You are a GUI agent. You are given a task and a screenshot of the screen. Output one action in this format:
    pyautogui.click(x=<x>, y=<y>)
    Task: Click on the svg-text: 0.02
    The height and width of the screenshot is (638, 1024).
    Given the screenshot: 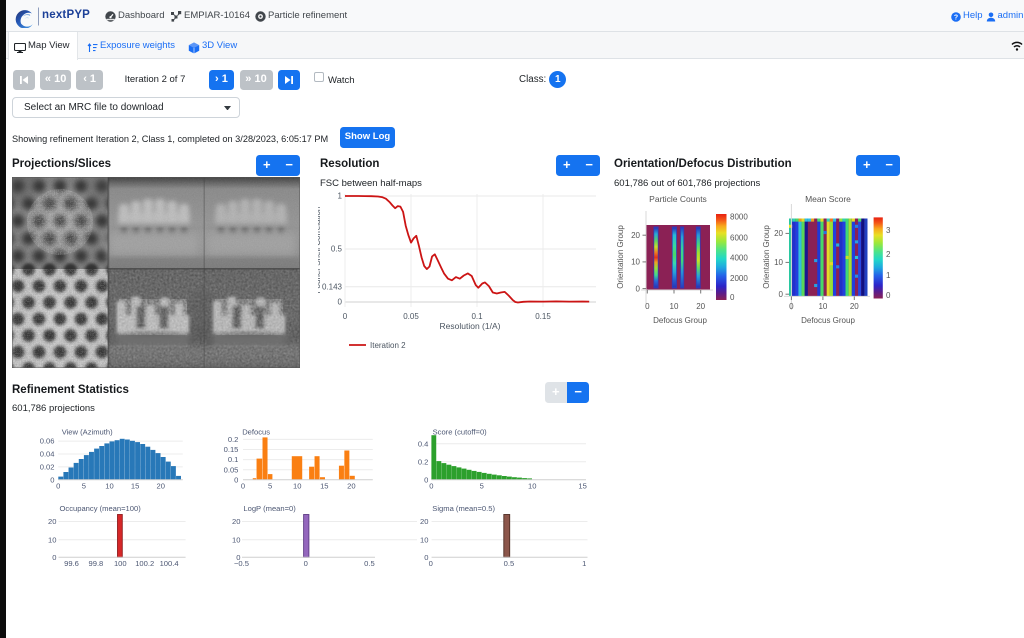 What is the action you would take?
    pyautogui.click(x=47, y=467)
    